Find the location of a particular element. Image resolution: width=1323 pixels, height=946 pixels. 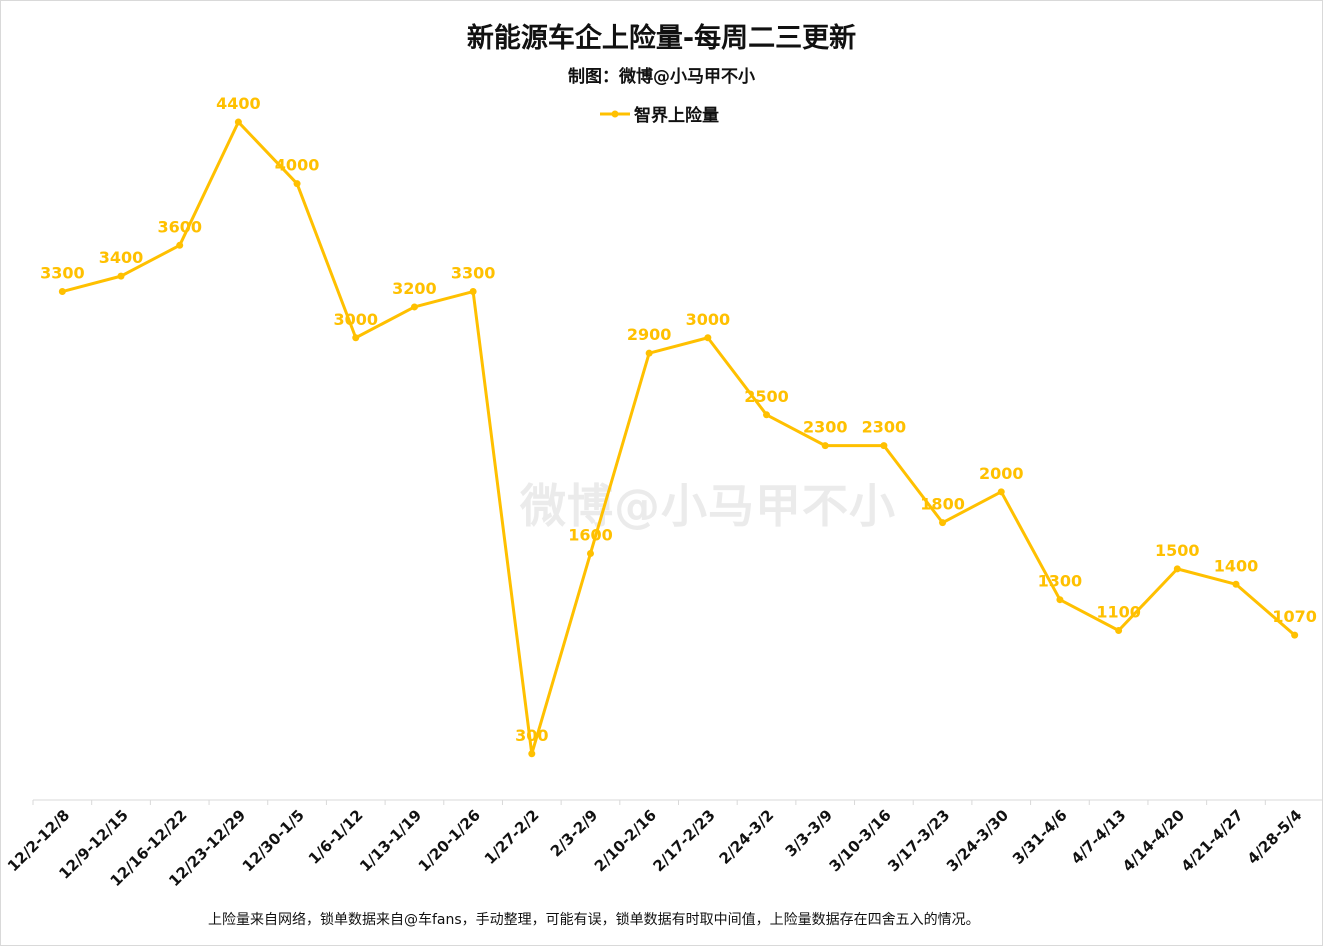

chart-legend: 智界上险量 is located at coordinates (659, 113).